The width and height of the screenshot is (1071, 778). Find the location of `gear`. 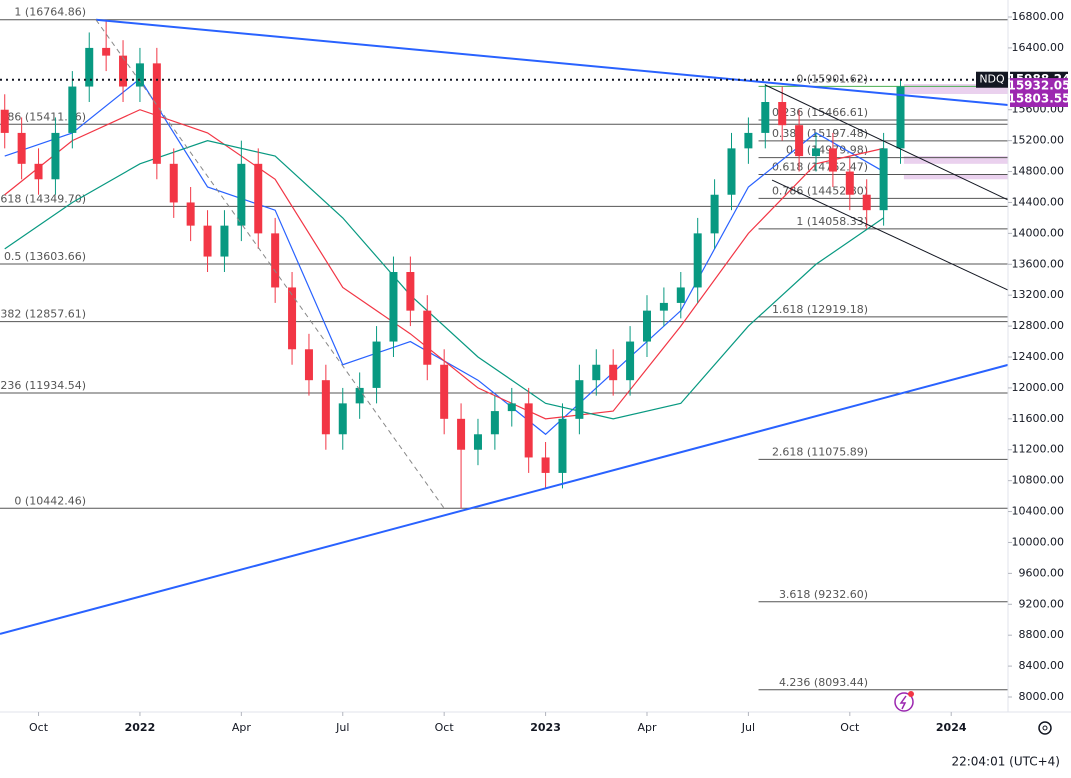

gear is located at coordinates (1045, 728).